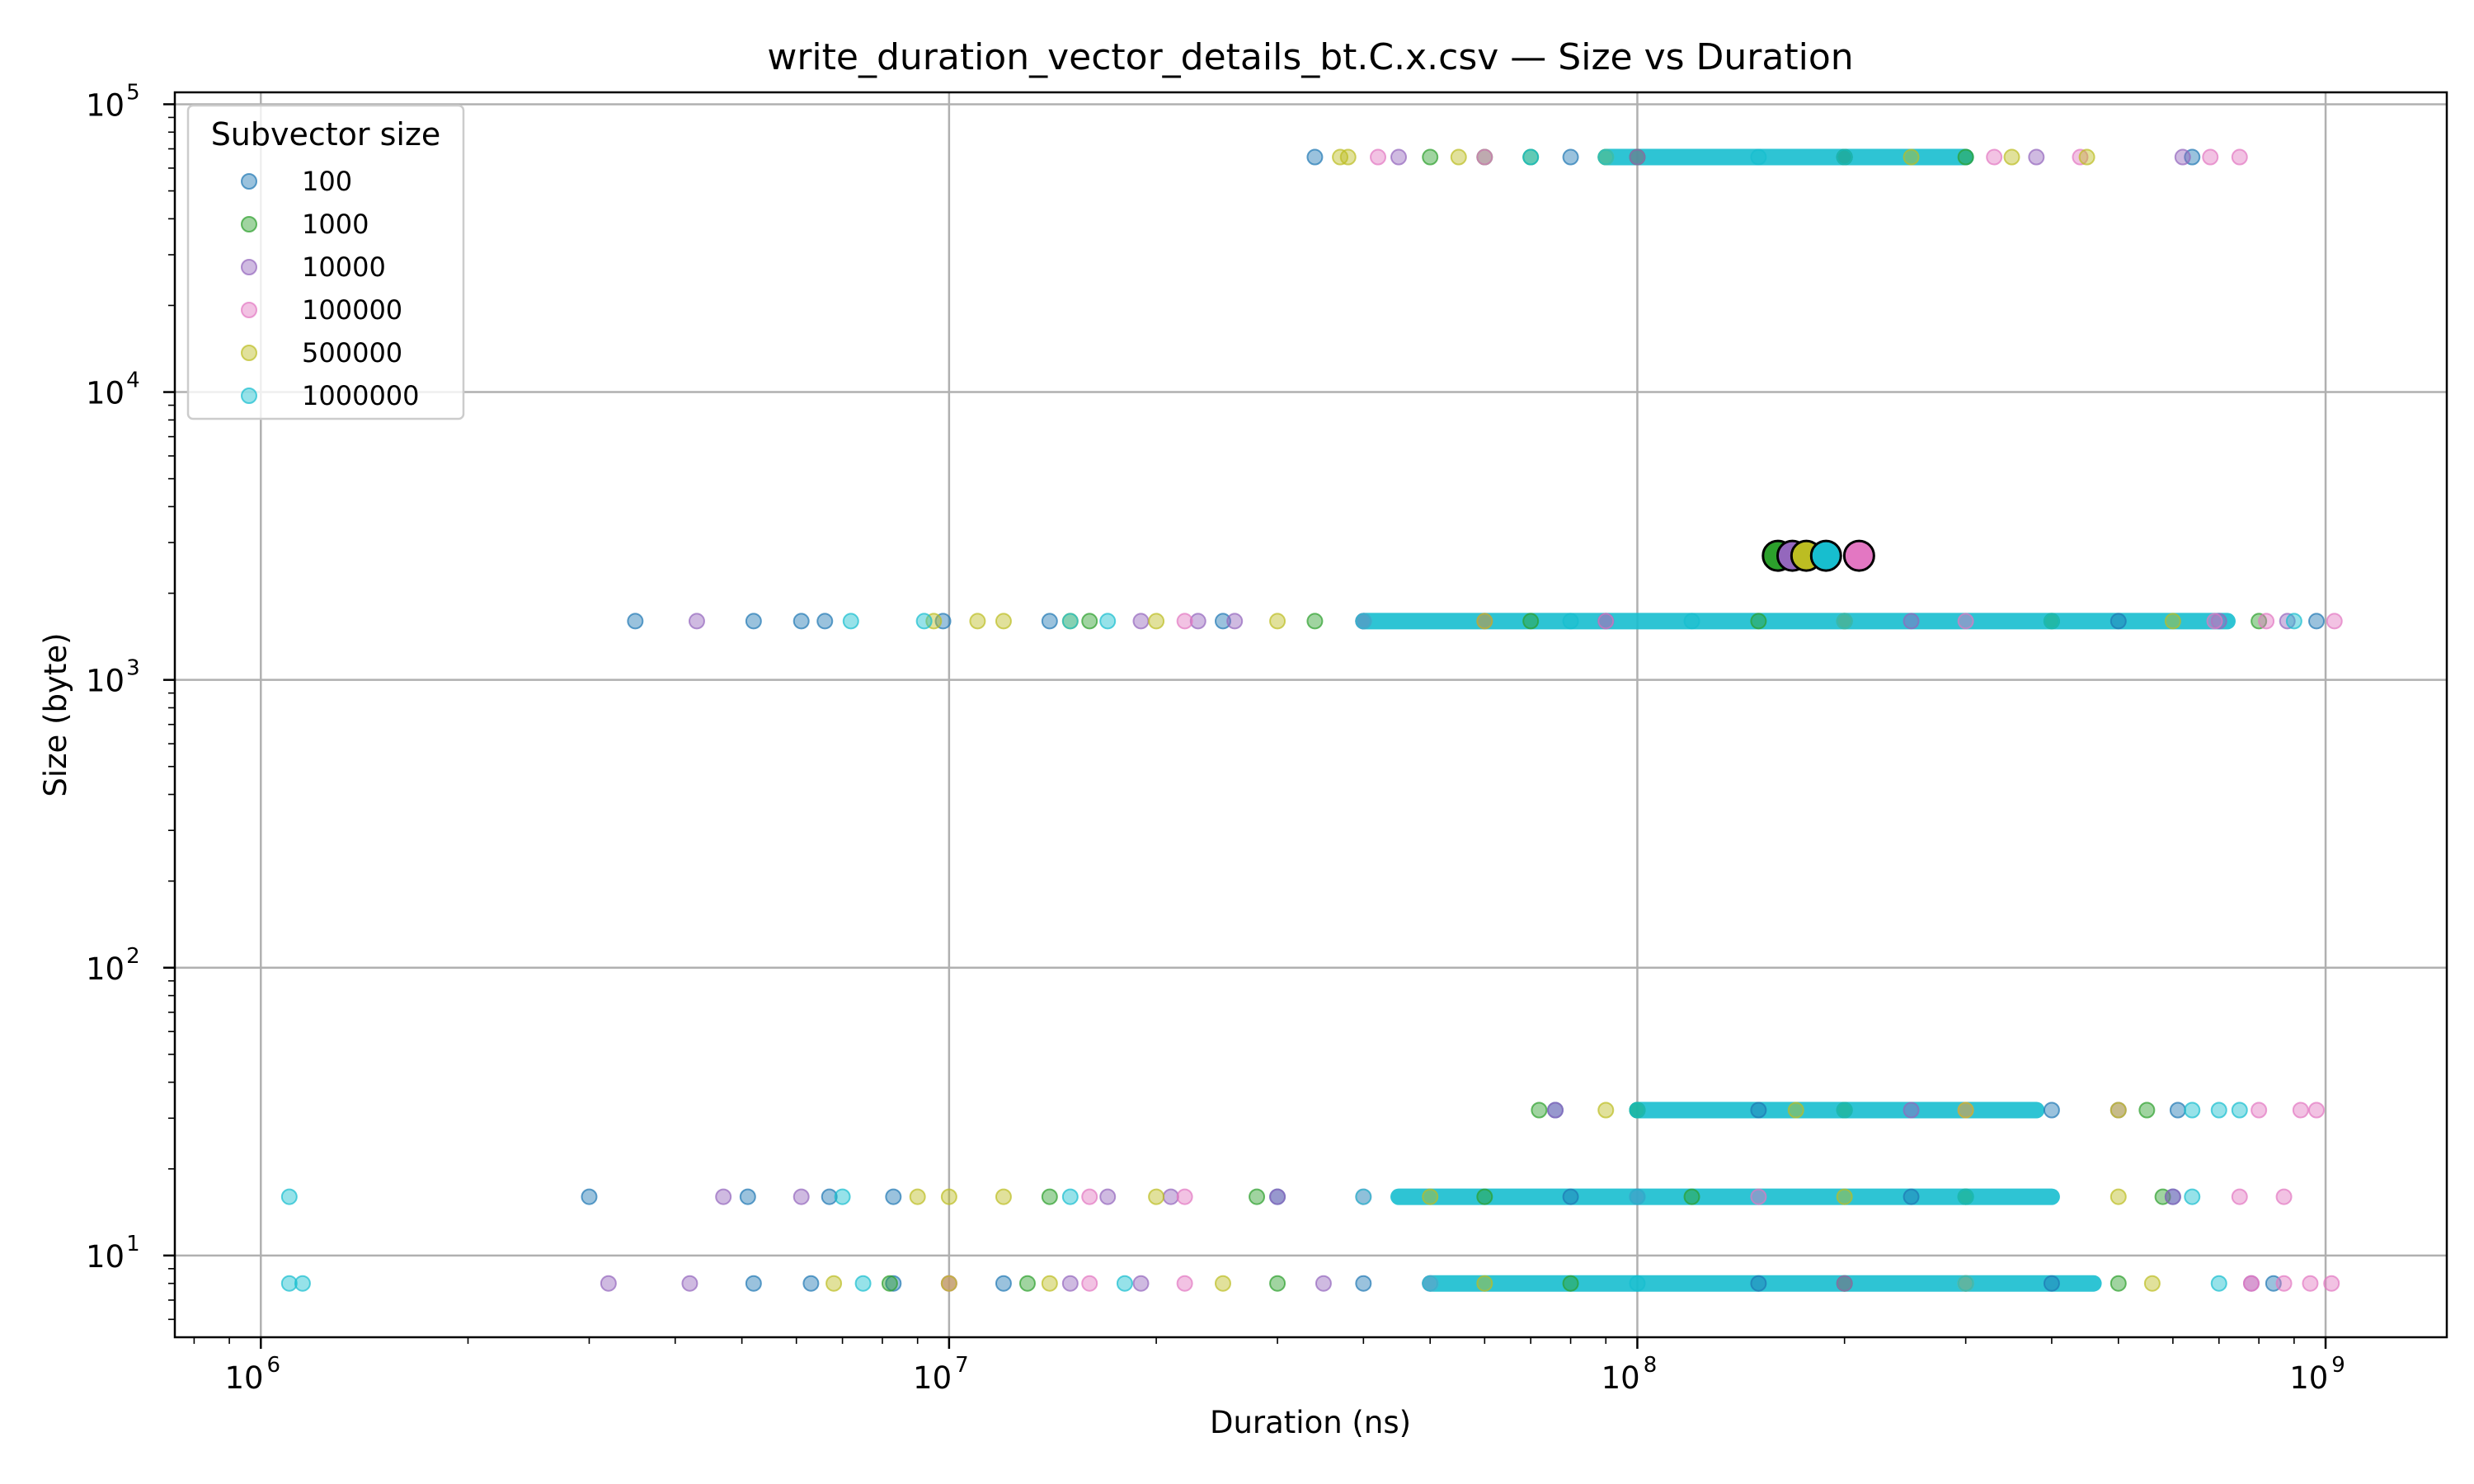 This screenshot has height=1484, width=2474. I want to click on x-tick-exponent: 6, so click(274, 1365).